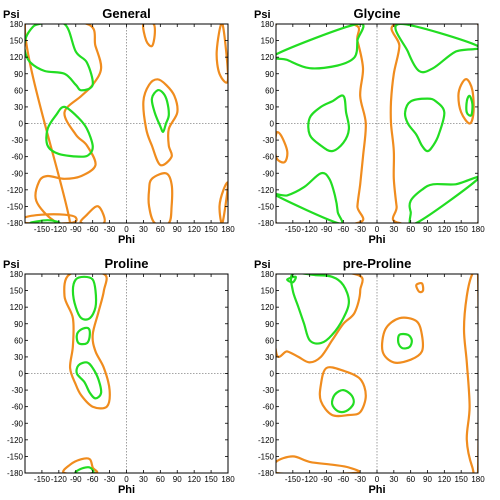  I want to click on contours-proline, so click(86, 373).